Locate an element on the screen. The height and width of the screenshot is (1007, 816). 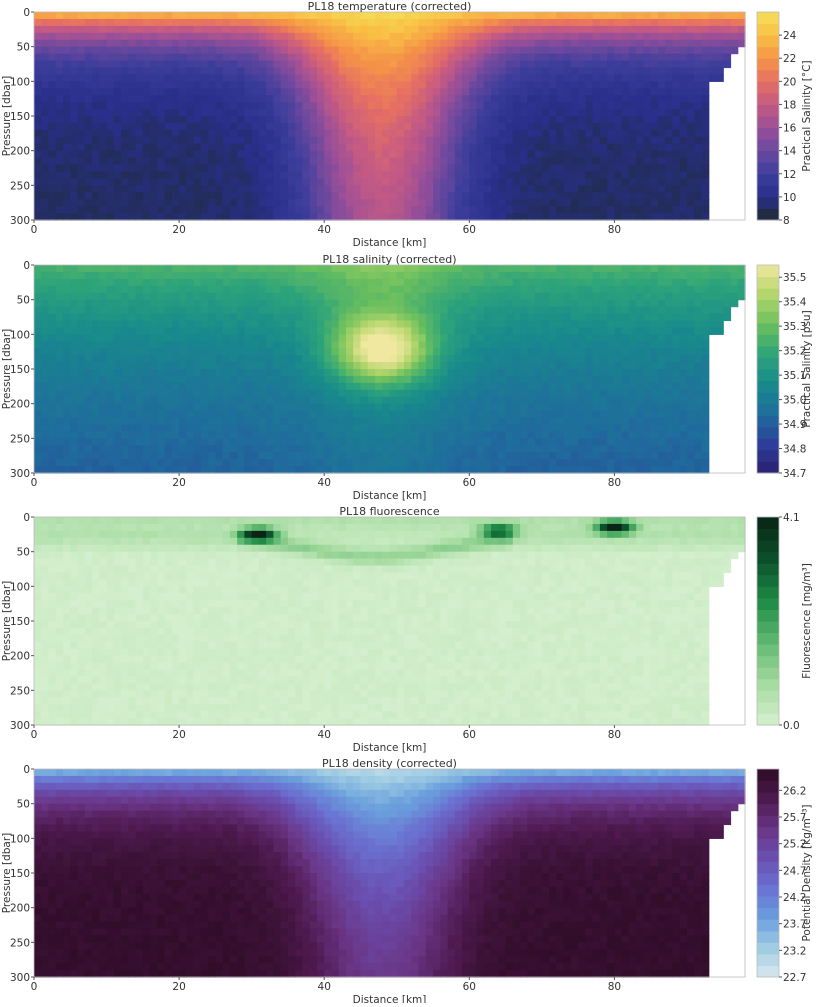
colorbar-swatch is located at coordinates (768, 64).